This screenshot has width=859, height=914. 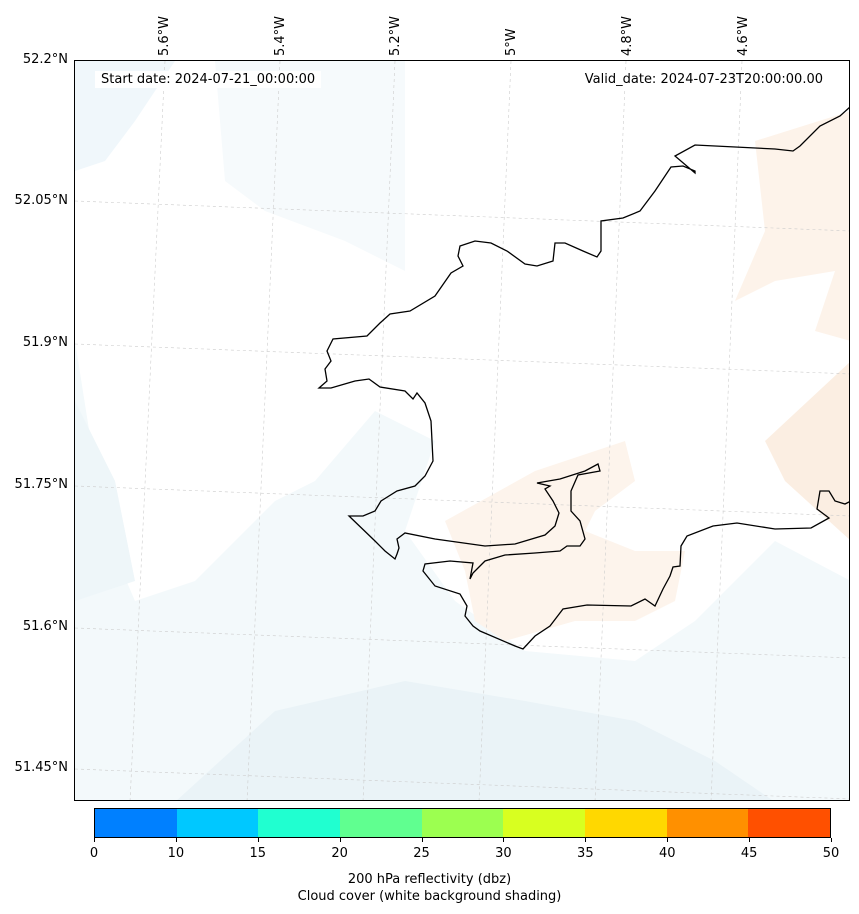 I want to click on colorbar-tick-label: 20, so click(x=339, y=853).